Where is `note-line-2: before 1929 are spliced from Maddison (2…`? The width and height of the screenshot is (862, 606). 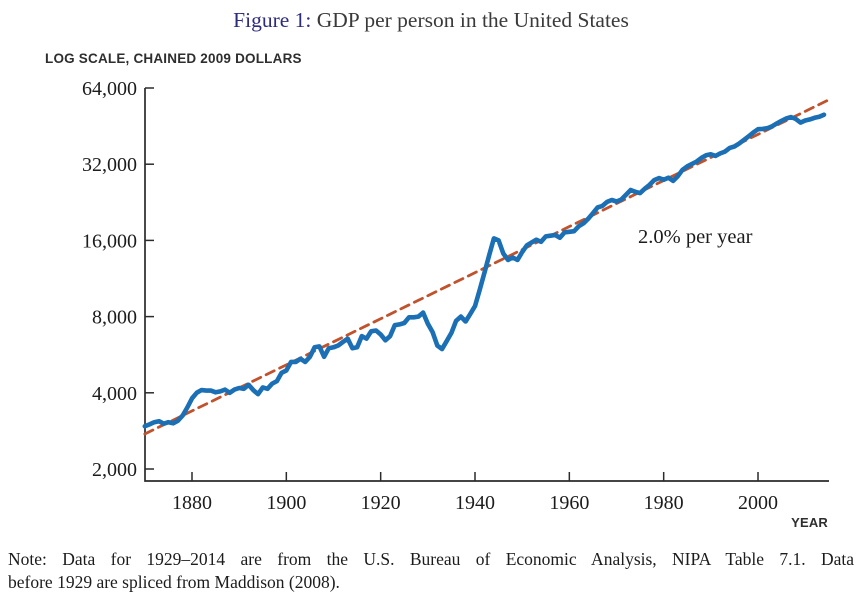
note-line-2: before 1929 are spliced from Maddison (2… is located at coordinates (174, 582).